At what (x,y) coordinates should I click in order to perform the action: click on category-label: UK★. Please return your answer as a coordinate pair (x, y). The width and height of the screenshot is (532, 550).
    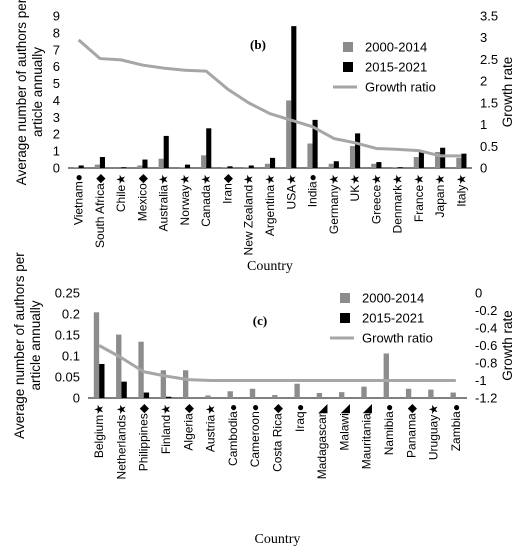
    Looking at the image, I should click on (355, 187).